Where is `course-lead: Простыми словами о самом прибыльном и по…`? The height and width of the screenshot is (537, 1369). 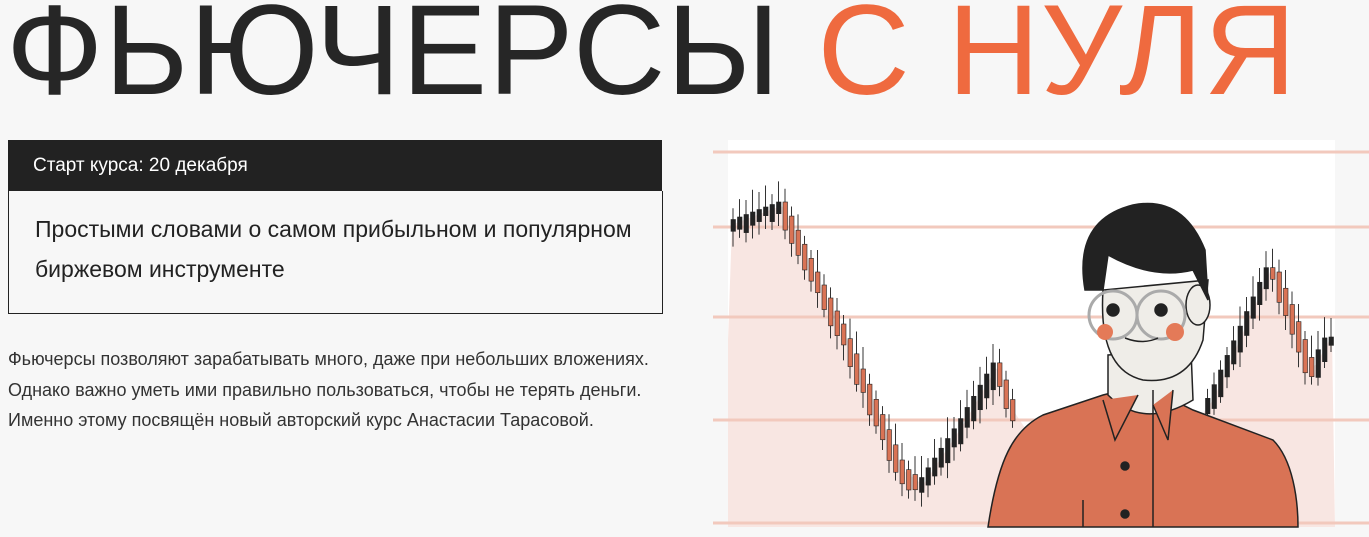 course-lead: Простыми словами о самом прибыльном и по… is located at coordinates (335, 252).